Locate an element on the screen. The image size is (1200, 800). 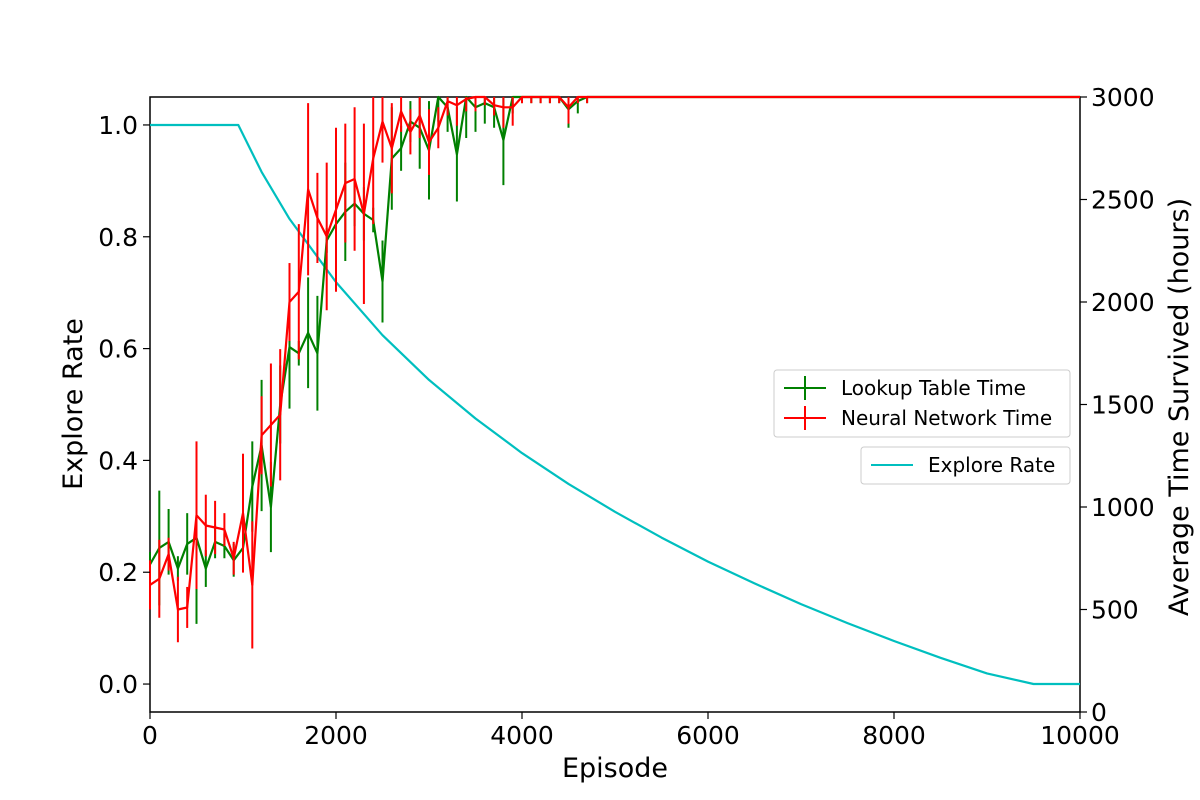
x-axis-title: Episode is located at coordinates (615, 768).